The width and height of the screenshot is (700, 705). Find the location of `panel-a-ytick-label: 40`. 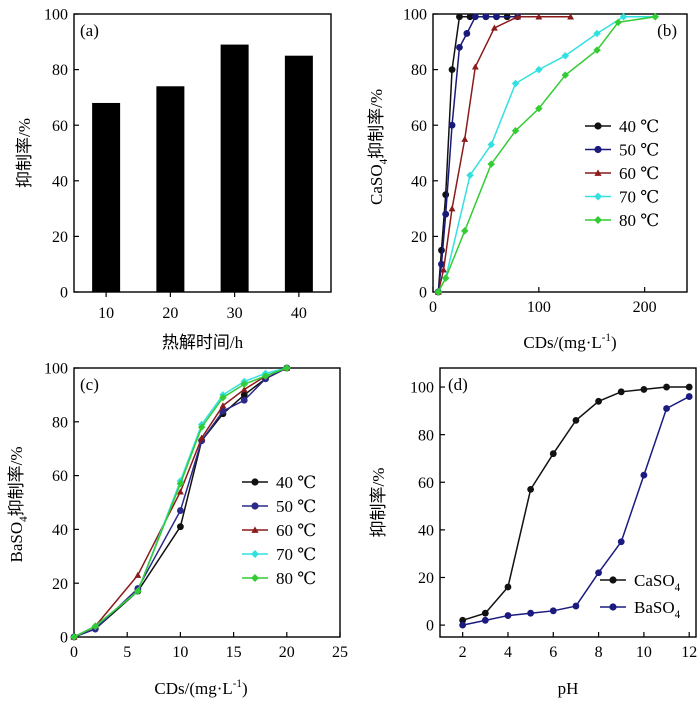

panel-a-ytick-label: 40 is located at coordinates (60, 181).